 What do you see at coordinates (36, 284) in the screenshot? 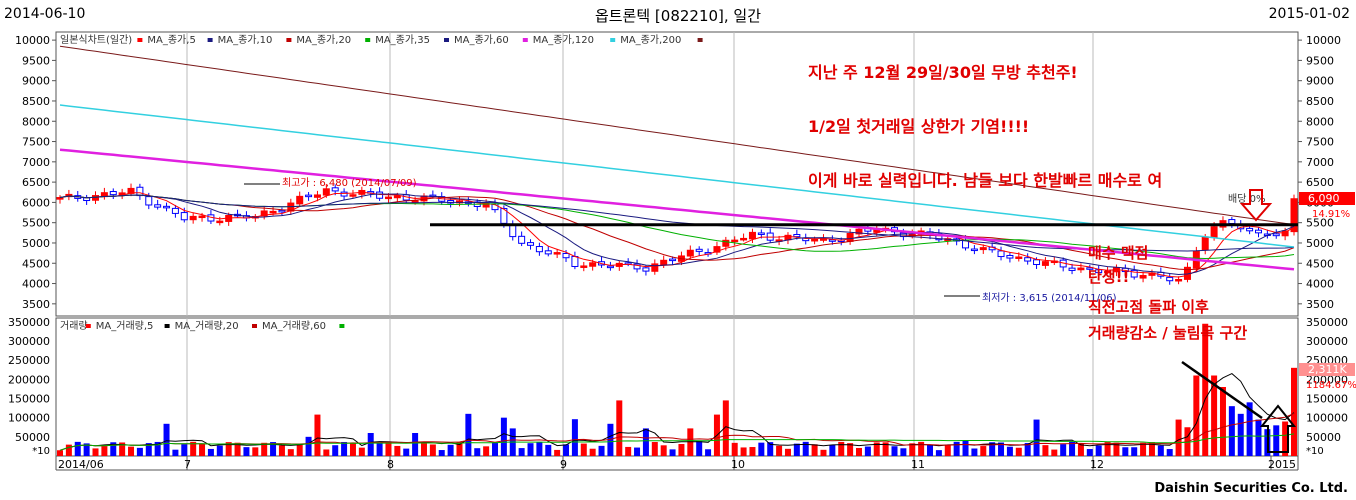
I see `price-y-tick-left: 4000` at bounding box center [36, 284].